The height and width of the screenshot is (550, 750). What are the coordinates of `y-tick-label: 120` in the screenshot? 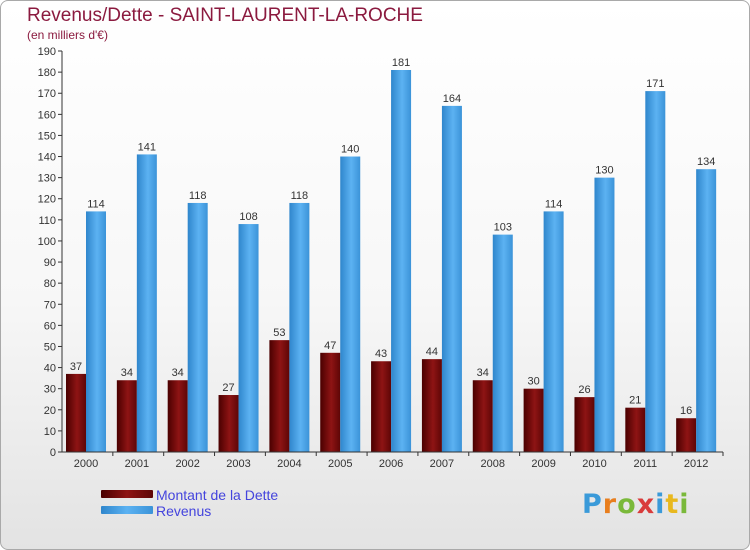 It's located at (47, 200).